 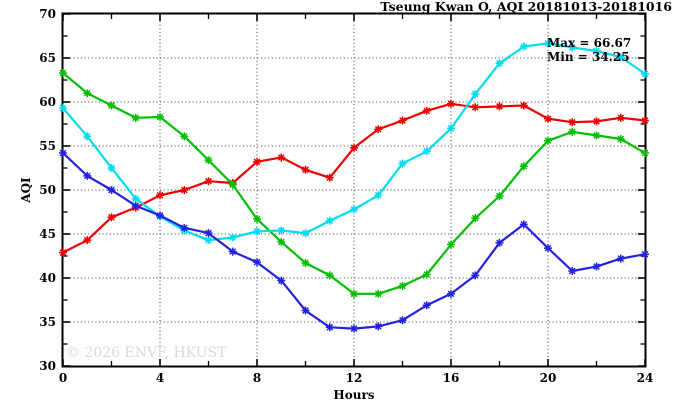 What do you see at coordinates (47, 234) in the screenshot?
I see `y-tick-label: 45` at bounding box center [47, 234].